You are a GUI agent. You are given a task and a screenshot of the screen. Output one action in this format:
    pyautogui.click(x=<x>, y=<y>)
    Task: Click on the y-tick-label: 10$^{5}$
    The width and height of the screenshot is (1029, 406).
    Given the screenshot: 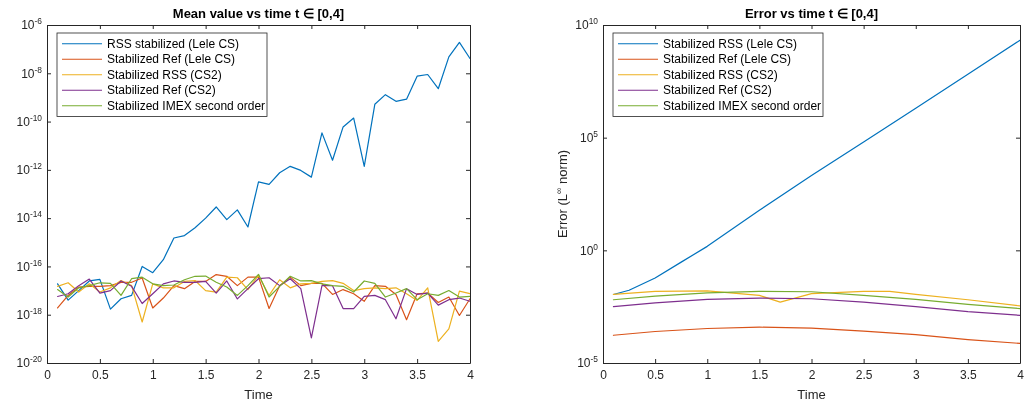 What is the action you would take?
    pyautogui.click(x=589, y=137)
    